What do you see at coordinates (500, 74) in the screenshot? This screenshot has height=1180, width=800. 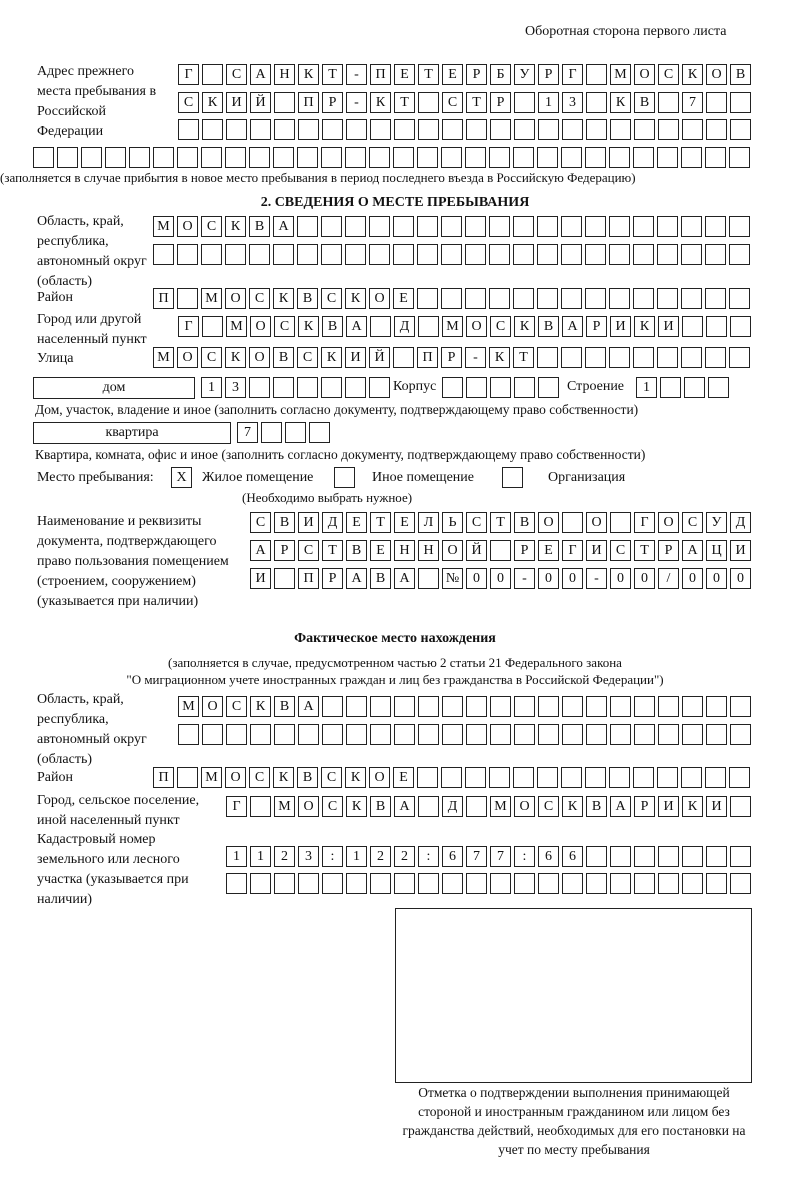 I see `char-cell: Б` at bounding box center [500, 74].